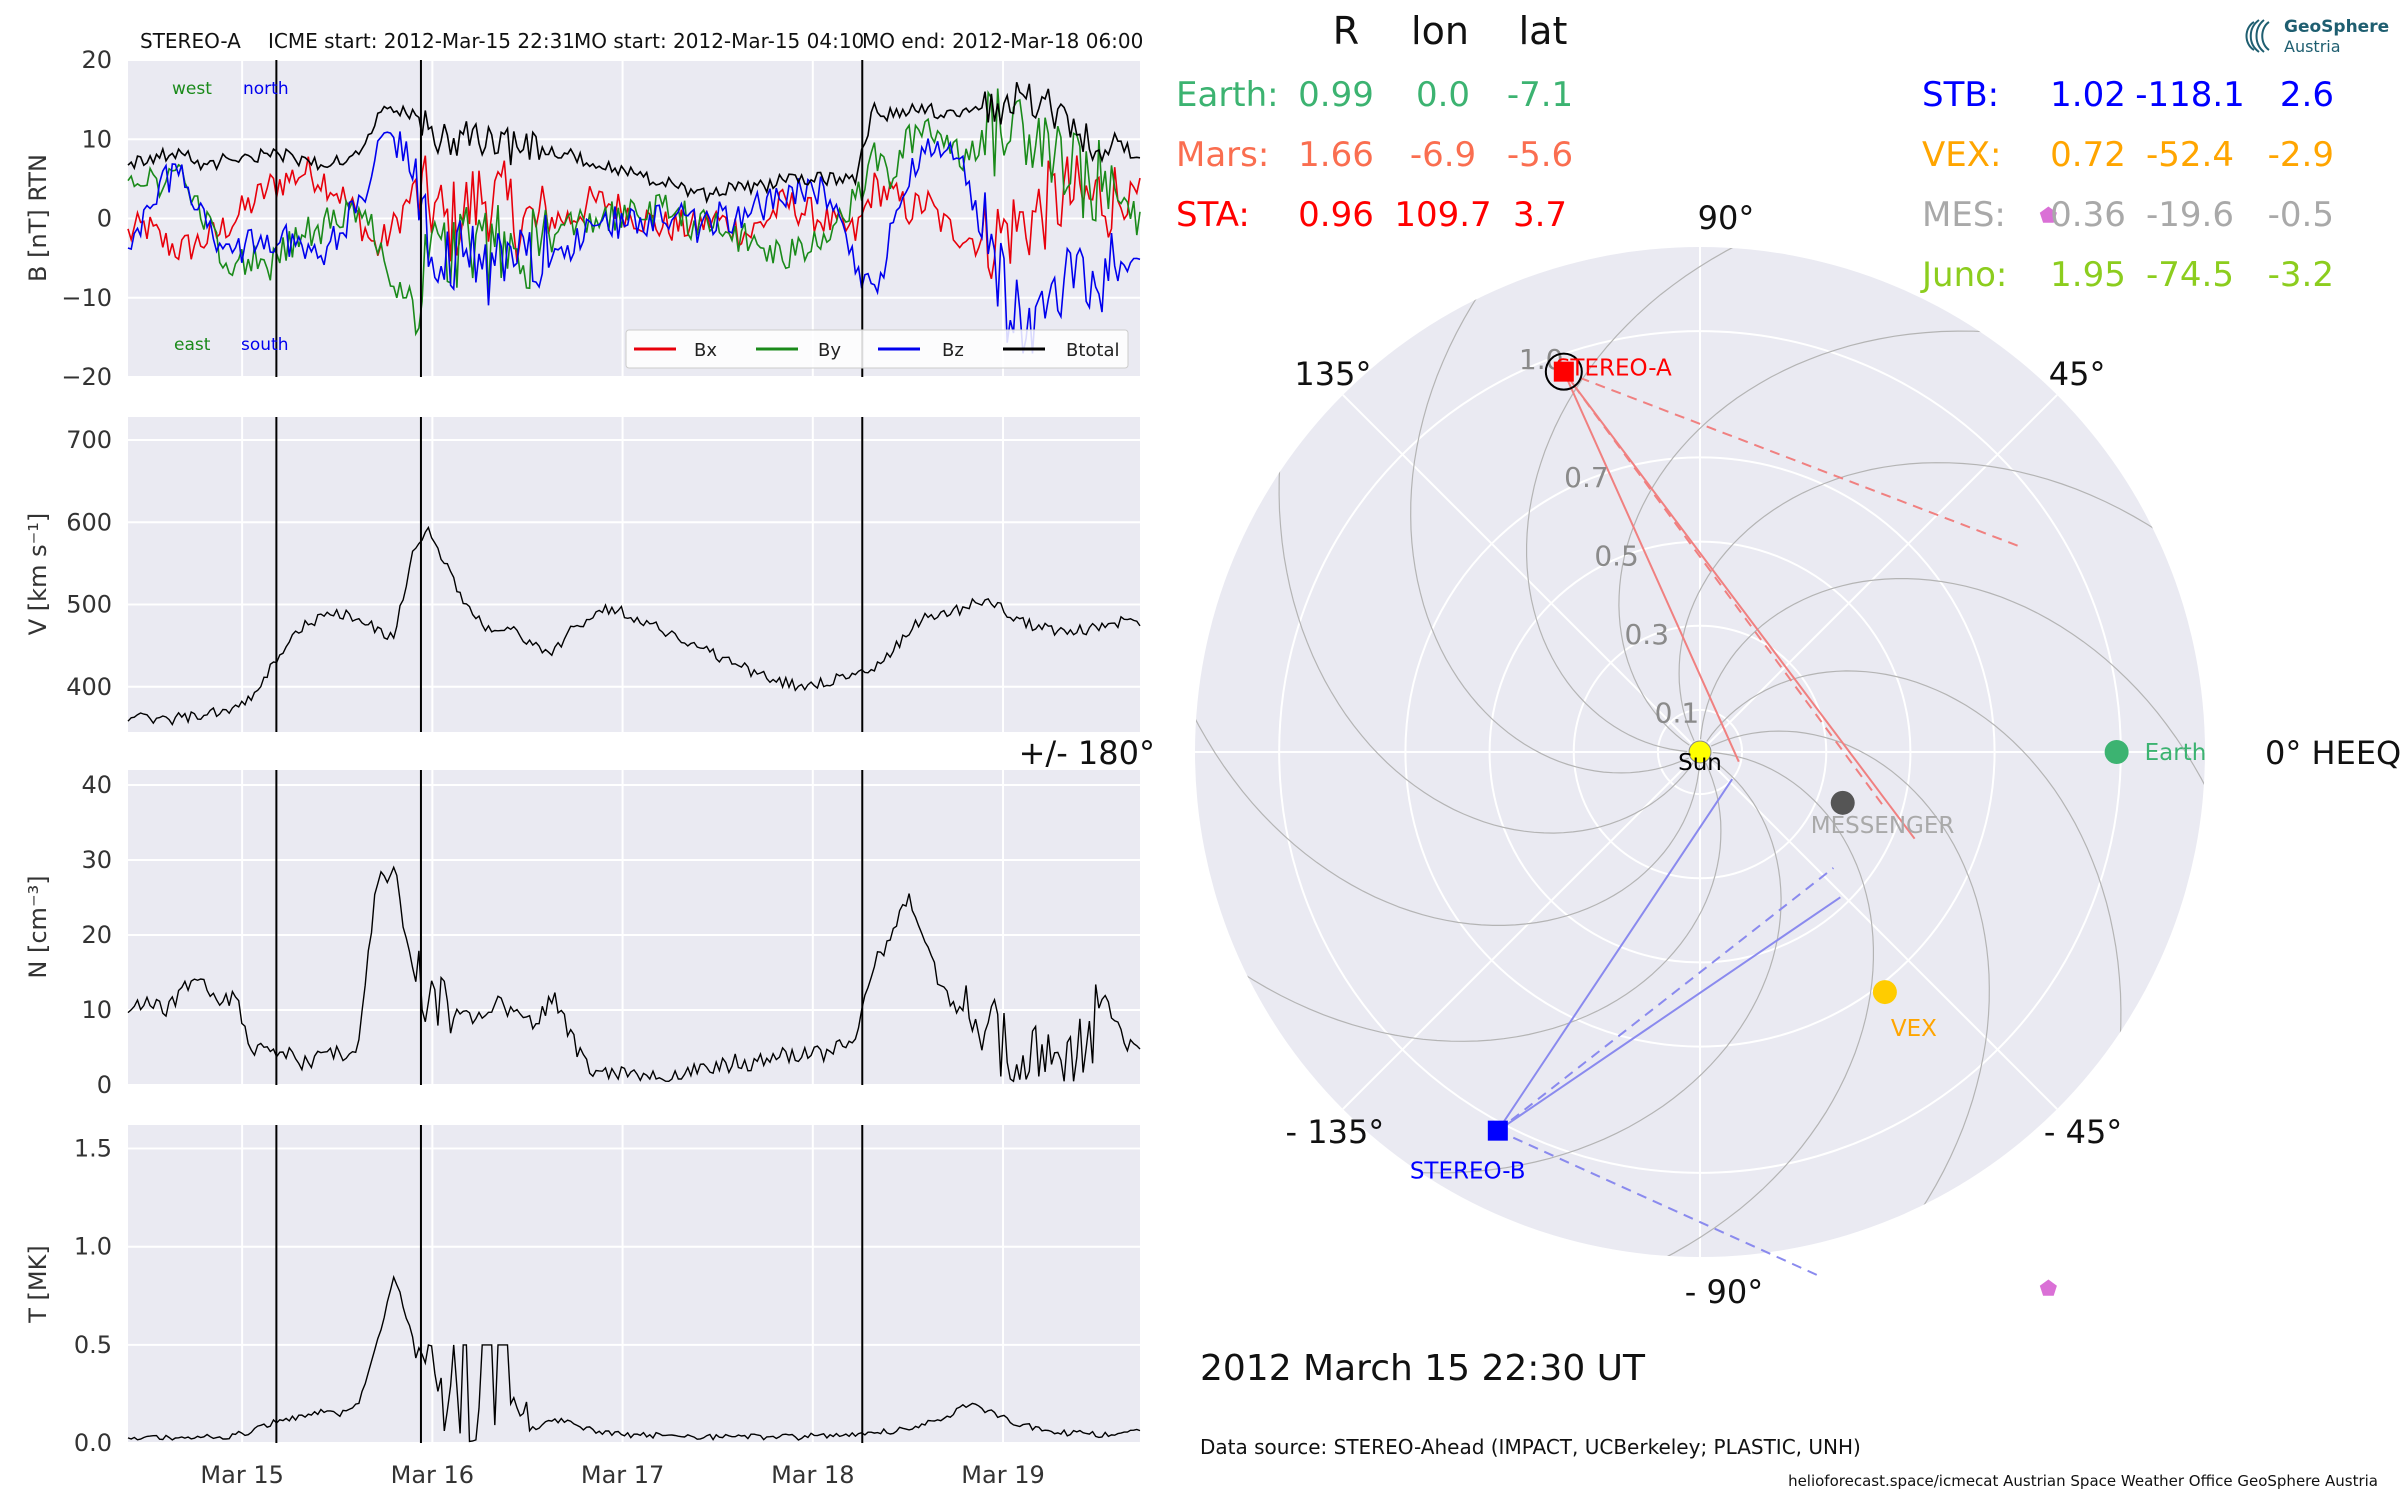 This screenshot has height=1500, width=2400. Describe the element at coordinates (96, 785) in the screenshot. I see `y-tick-label: 40` at that location.